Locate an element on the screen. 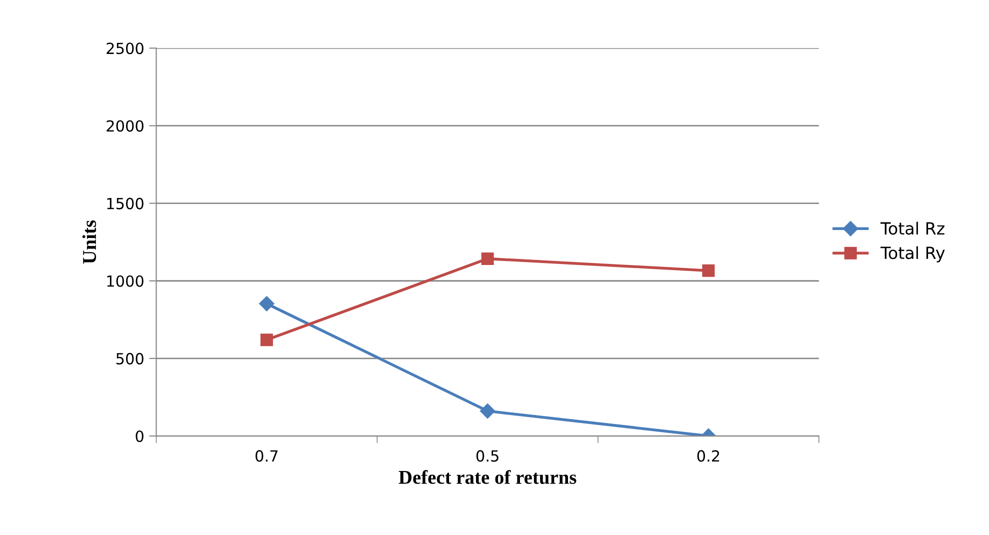  y-tick-label: 2500 is located at coordinates (125, 48).